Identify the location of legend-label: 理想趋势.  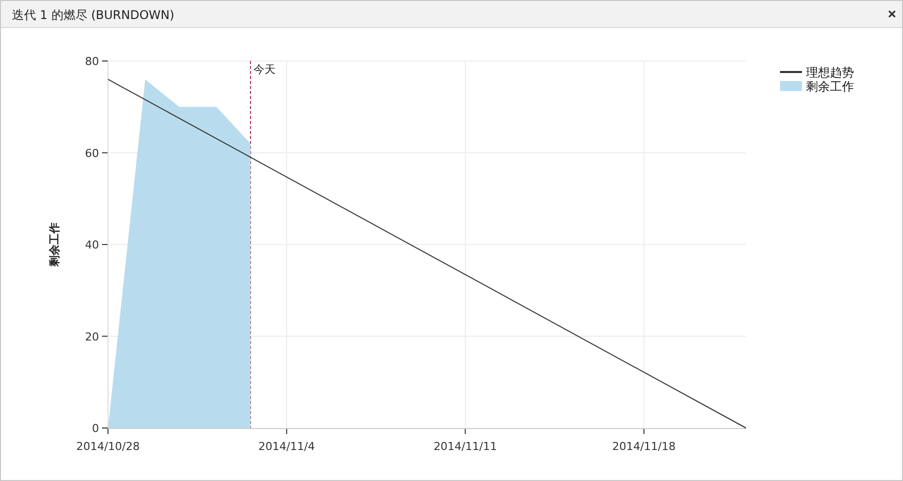
(830, 73).